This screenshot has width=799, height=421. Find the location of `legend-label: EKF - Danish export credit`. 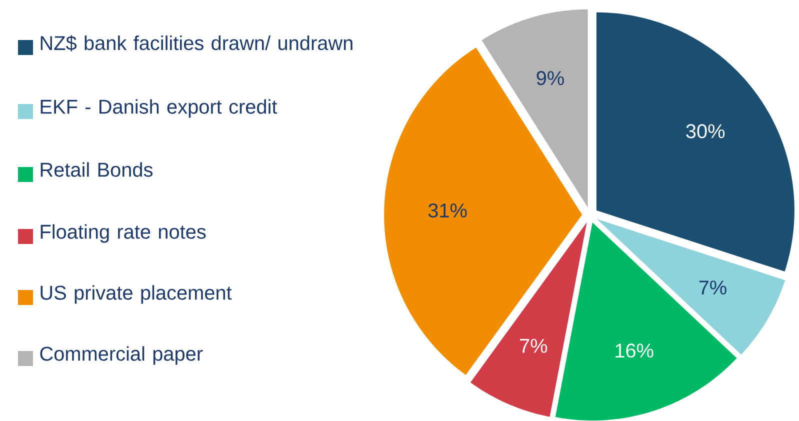

legend-label: EKF - Danish export credit is located at coordinates (159, 108).